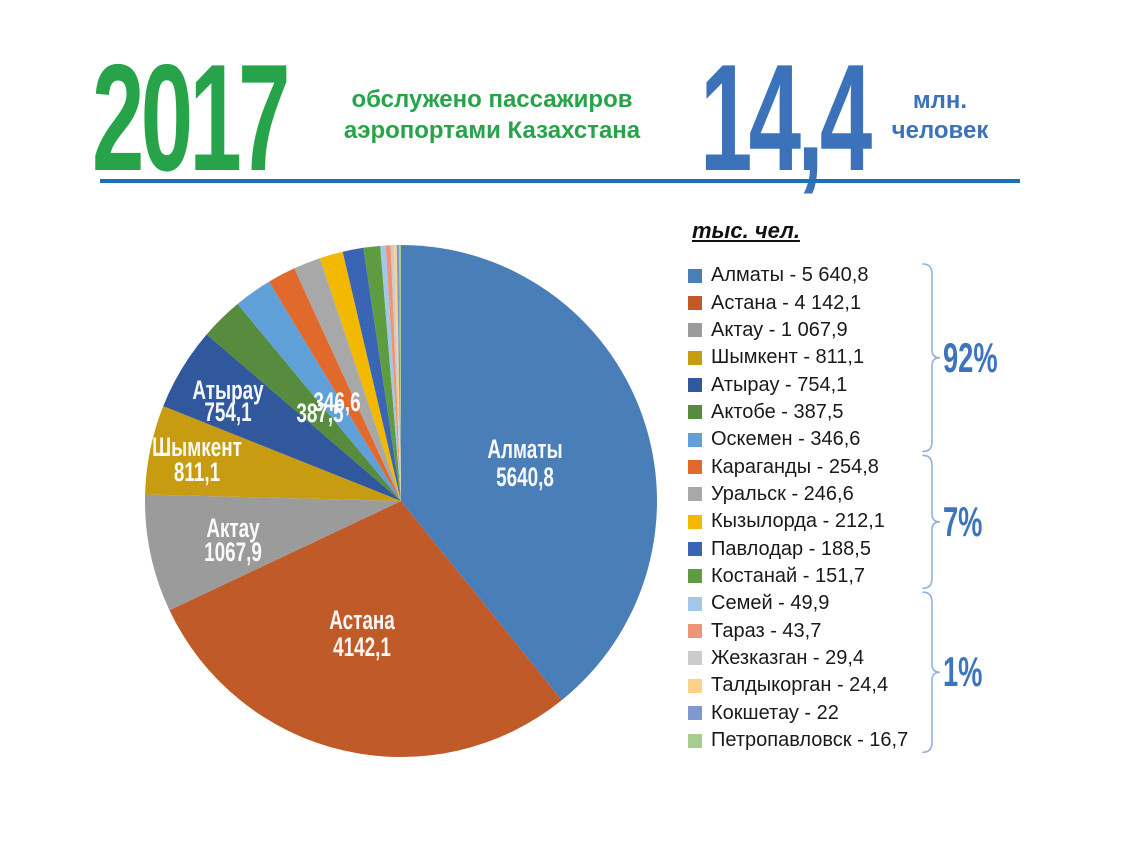  Describe the element at coordinates (492, 130) in the screenshot. I see `subtitle-line2: аэропортами Казахстана` at that location.